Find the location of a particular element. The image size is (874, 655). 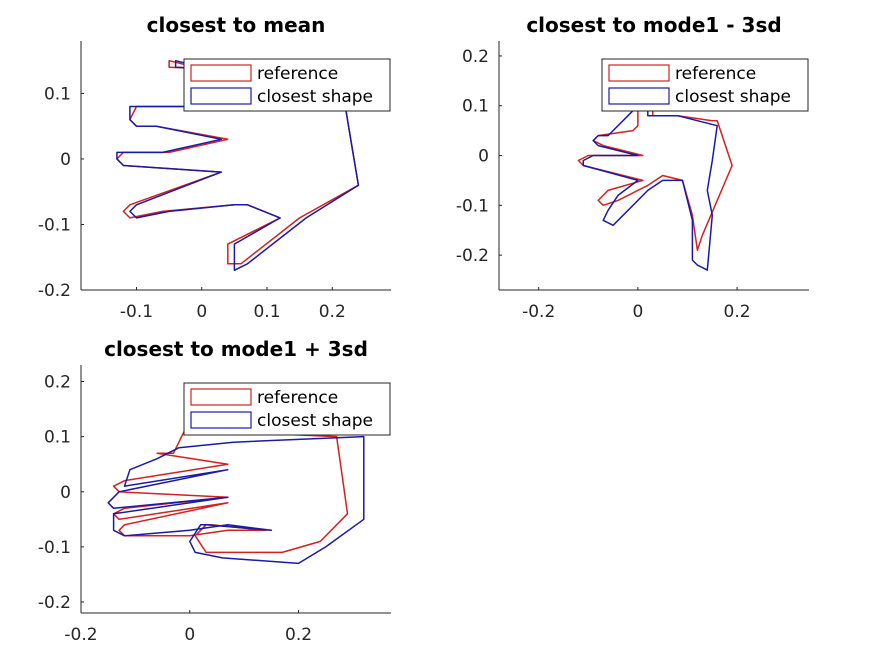

x-tick-label: 0.1 is located at coordinates (266, 312).